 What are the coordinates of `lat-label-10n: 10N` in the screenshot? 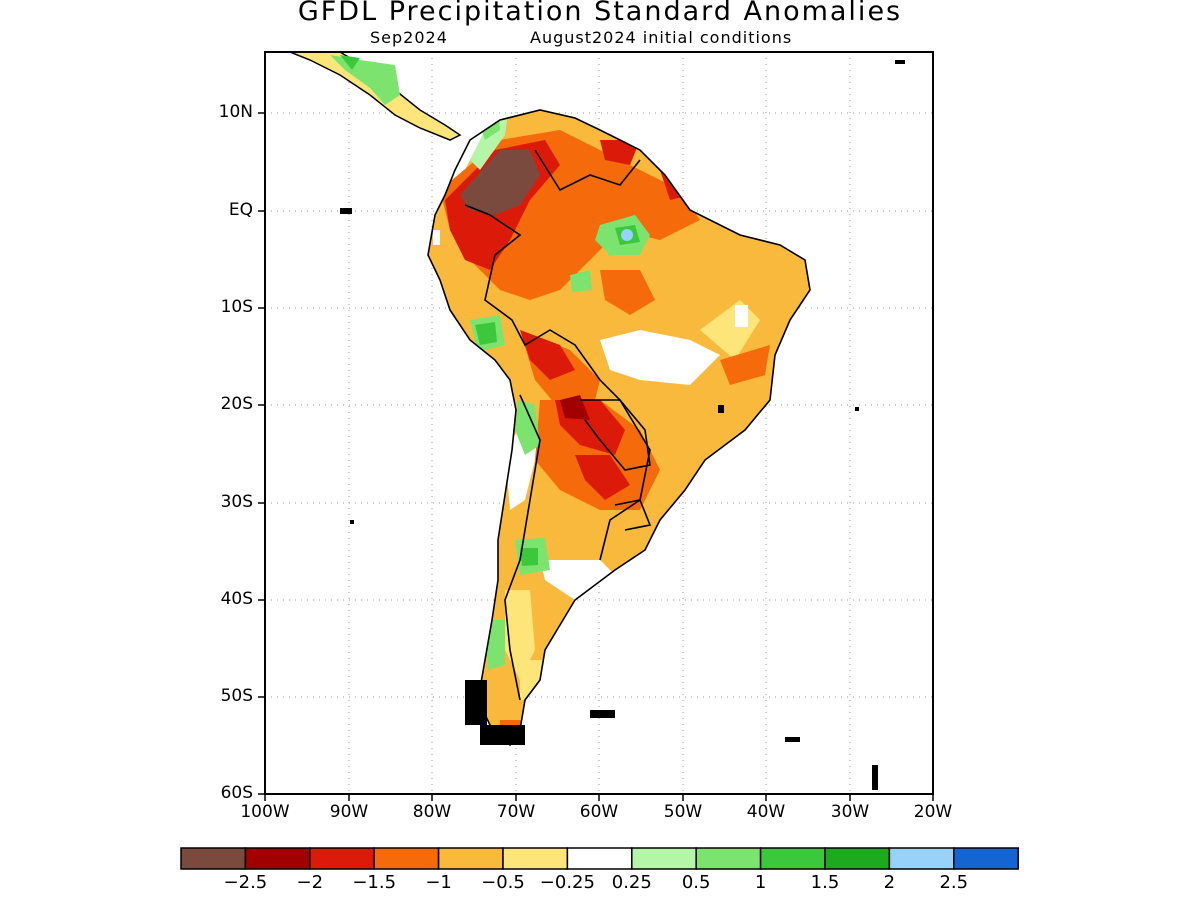 It's located at (235, 112).